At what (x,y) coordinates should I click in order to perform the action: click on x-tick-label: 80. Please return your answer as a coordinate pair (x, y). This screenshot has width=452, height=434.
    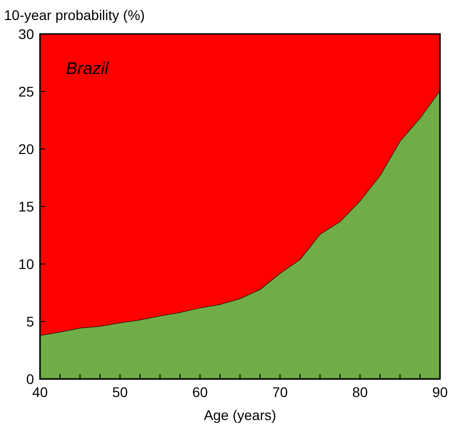
    Looking at the image, I should click on (360, 392).